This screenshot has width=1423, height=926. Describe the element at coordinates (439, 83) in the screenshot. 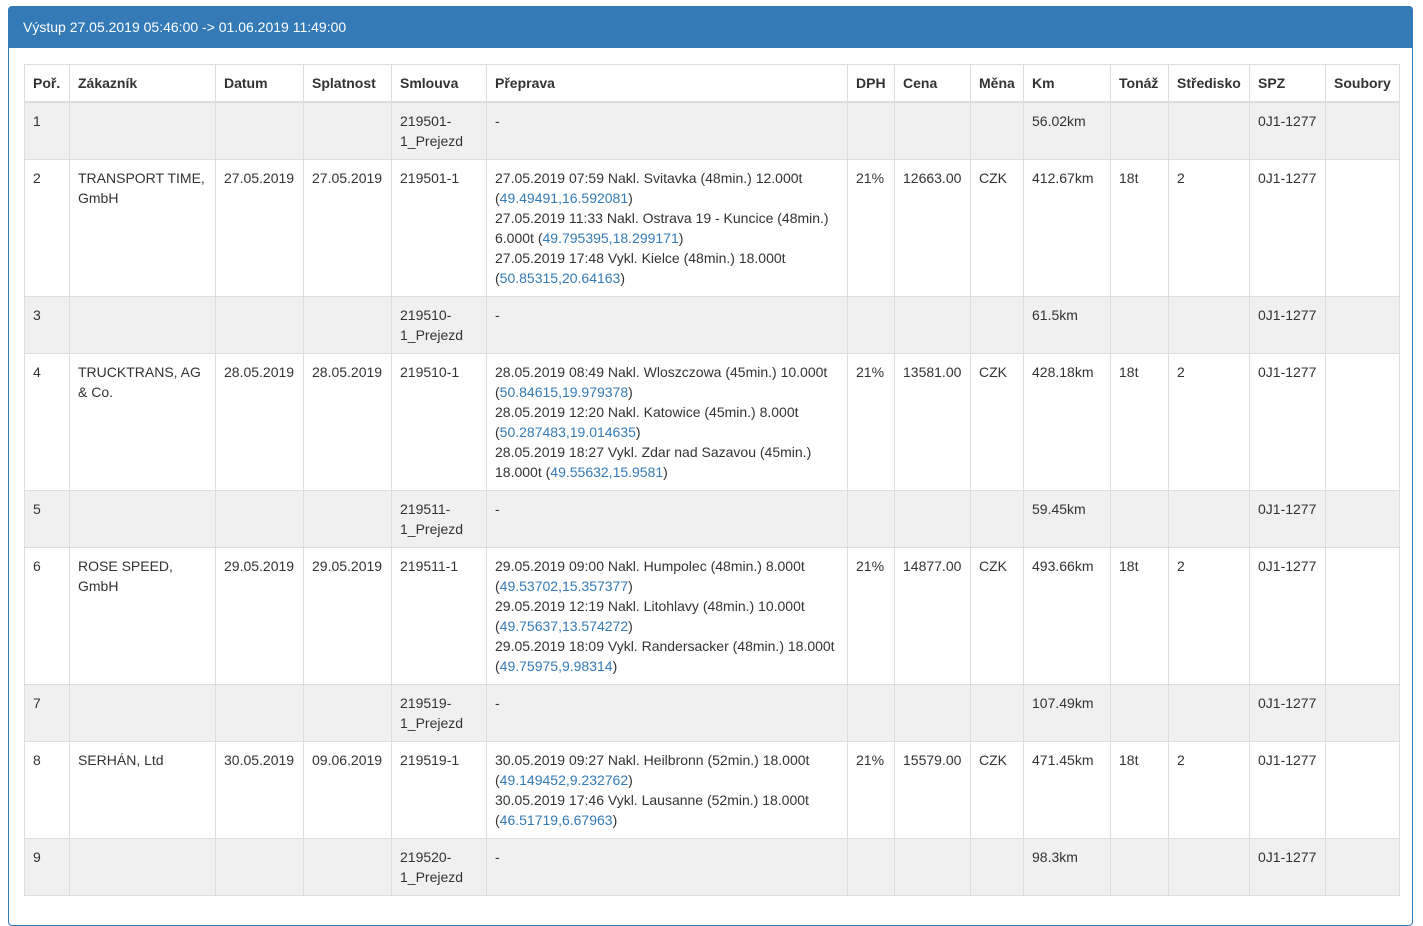

I see `header-smlouva: Smlouva` at that location.